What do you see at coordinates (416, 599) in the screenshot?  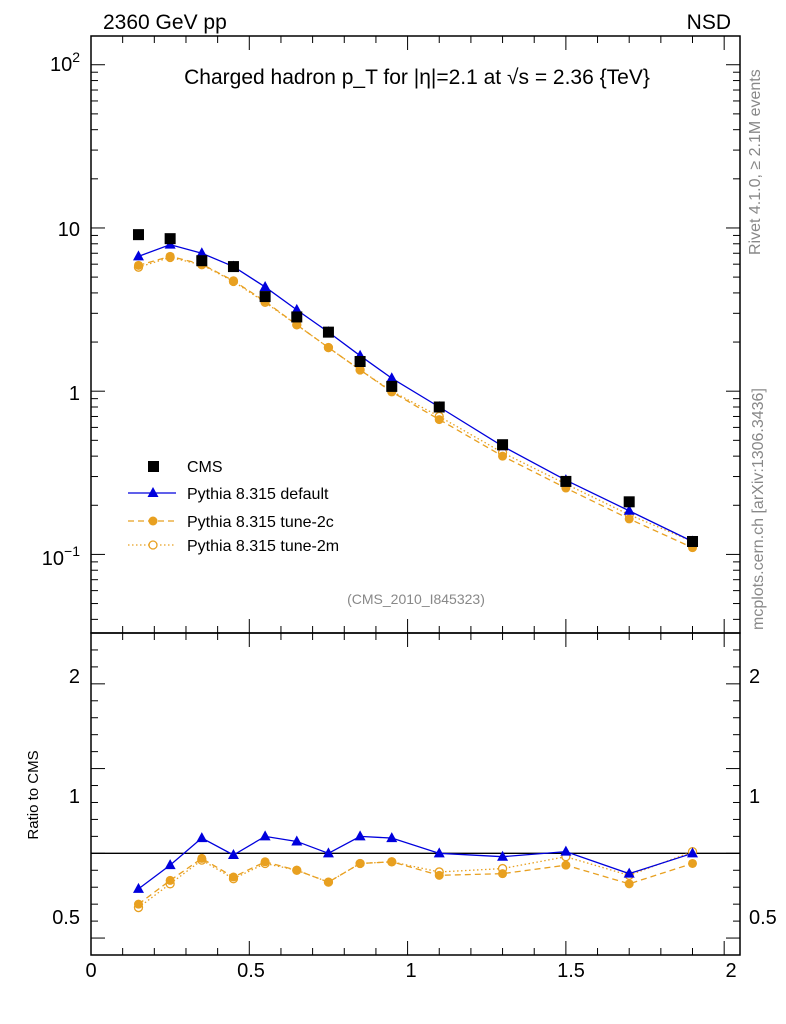 I see `analysis-id: (CMS_2010_I845323)` at bounding box center [416, 599].